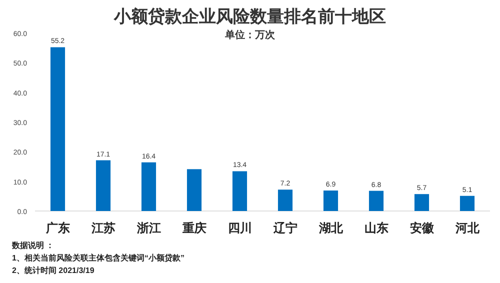  I want to click on x-tick-label: 辽宁, so click(285, 228).